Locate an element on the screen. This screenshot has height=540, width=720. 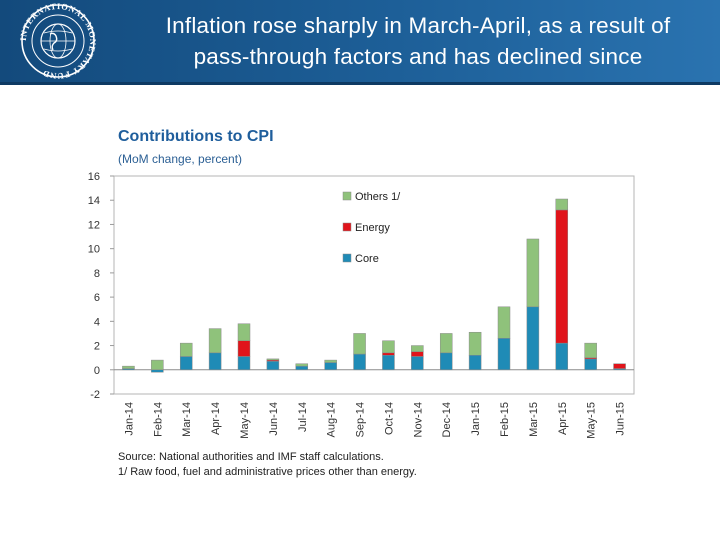
x-tick-label: Jun-15 is located at coordinates (621, 419).